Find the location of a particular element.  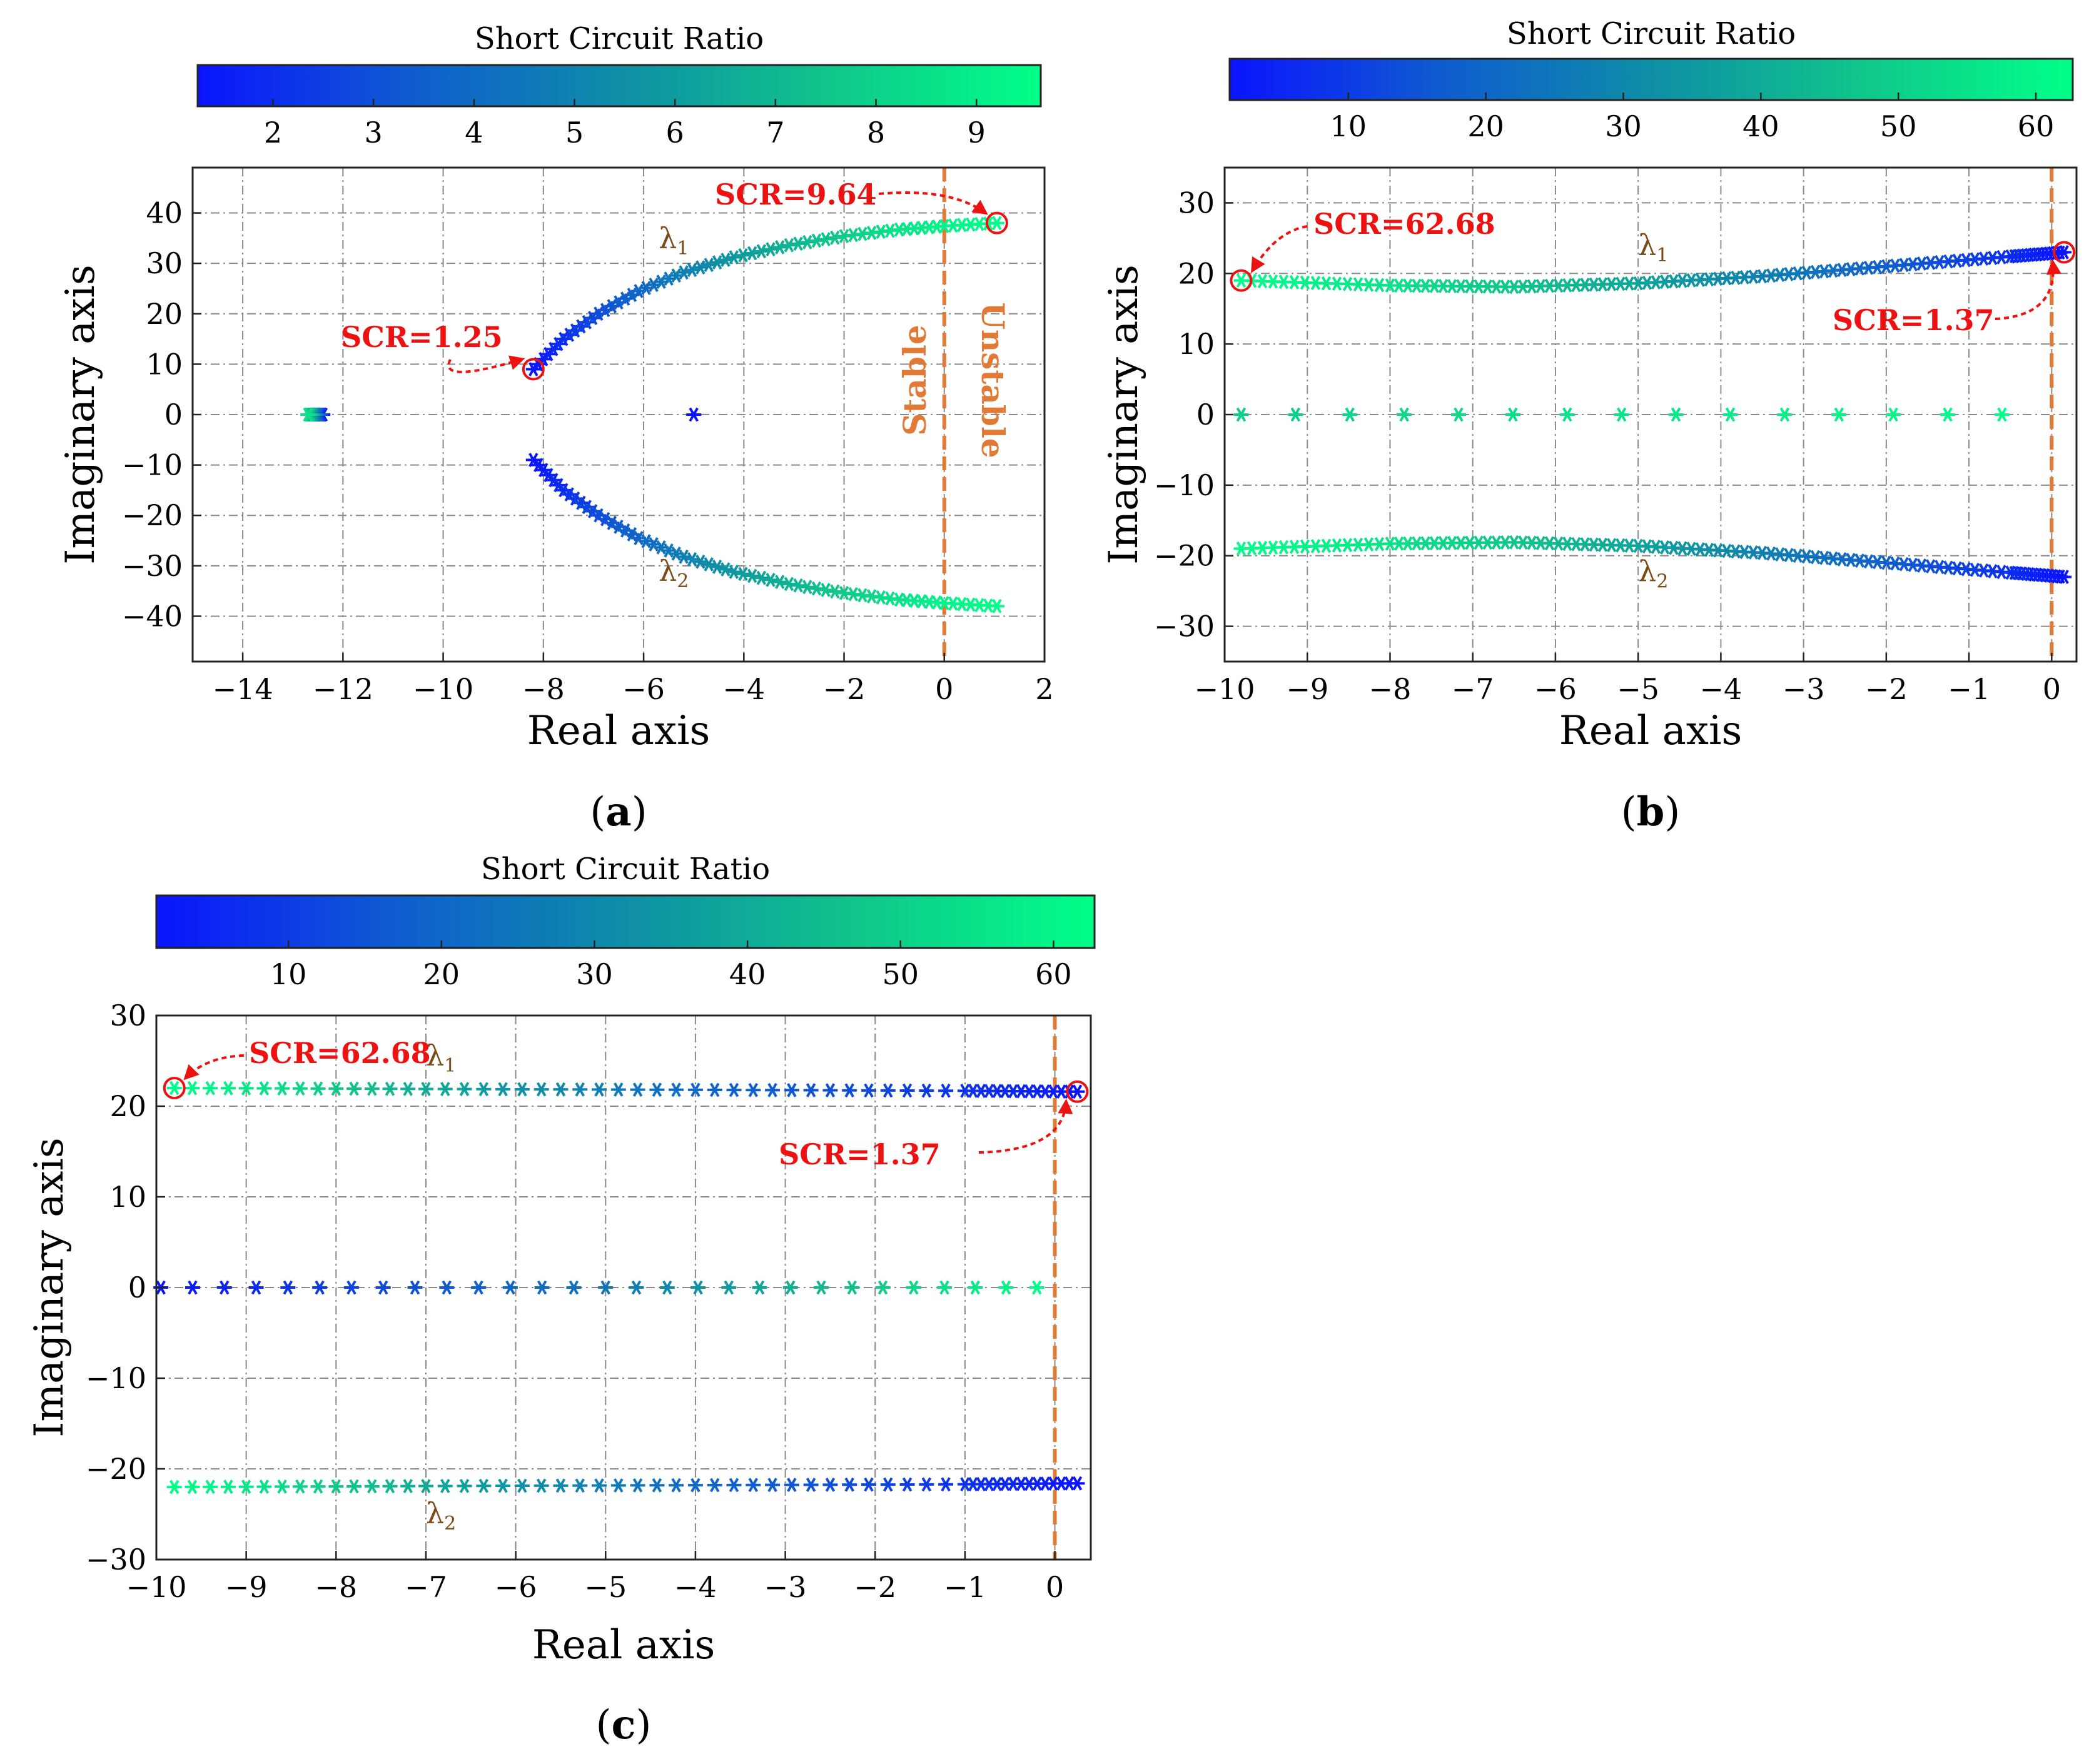

x-tick-label: −1 is located at coordinates (1969, 689).